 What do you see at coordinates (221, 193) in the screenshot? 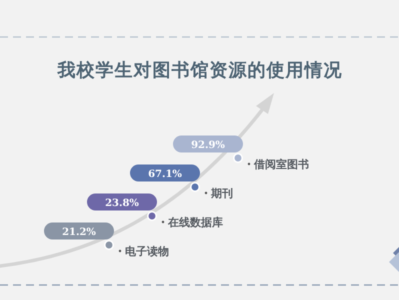
I see `category-label: 期刊` at bounding box center [221, 193].